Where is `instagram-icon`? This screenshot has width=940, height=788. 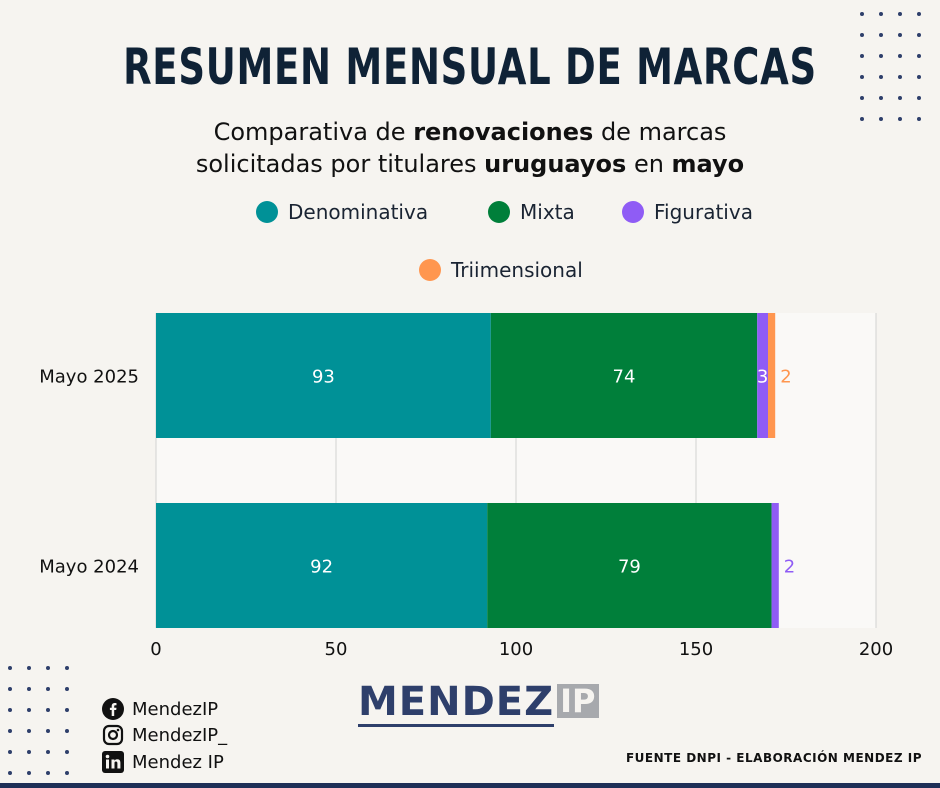 instagram-icon is located at coordinates (113, 735).